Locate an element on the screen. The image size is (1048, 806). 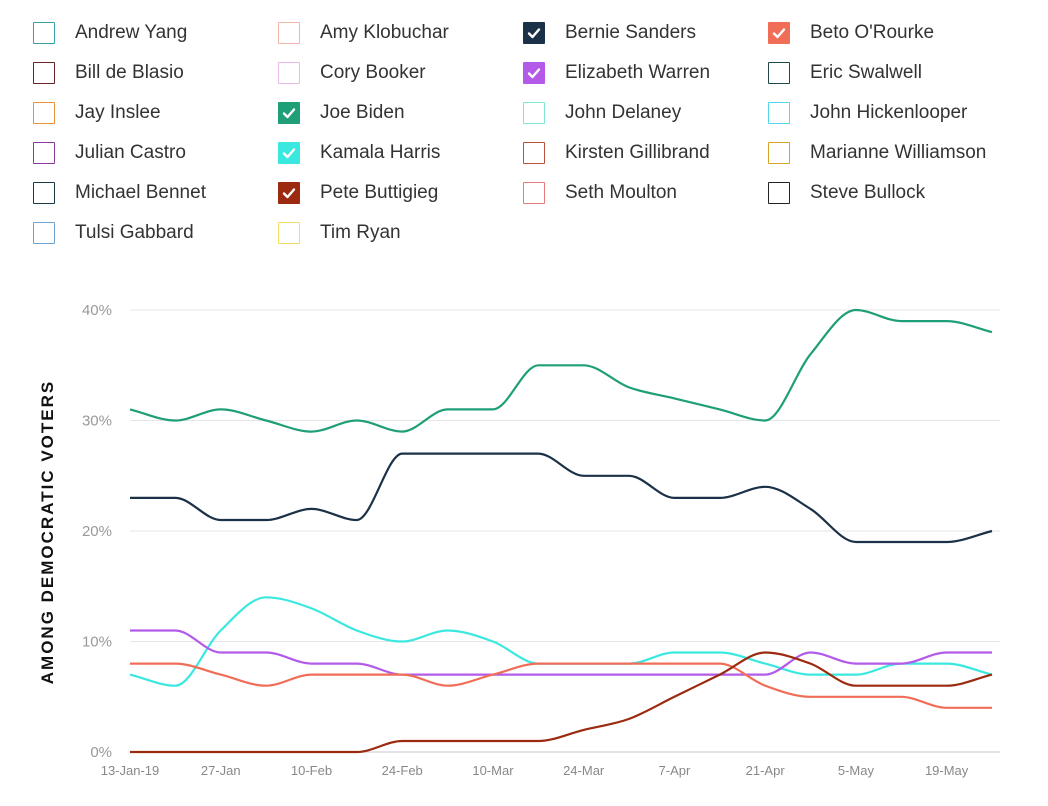
legend-item-amy-klobuchar: Amy Klobuchar is located at coordinates (363, 33).